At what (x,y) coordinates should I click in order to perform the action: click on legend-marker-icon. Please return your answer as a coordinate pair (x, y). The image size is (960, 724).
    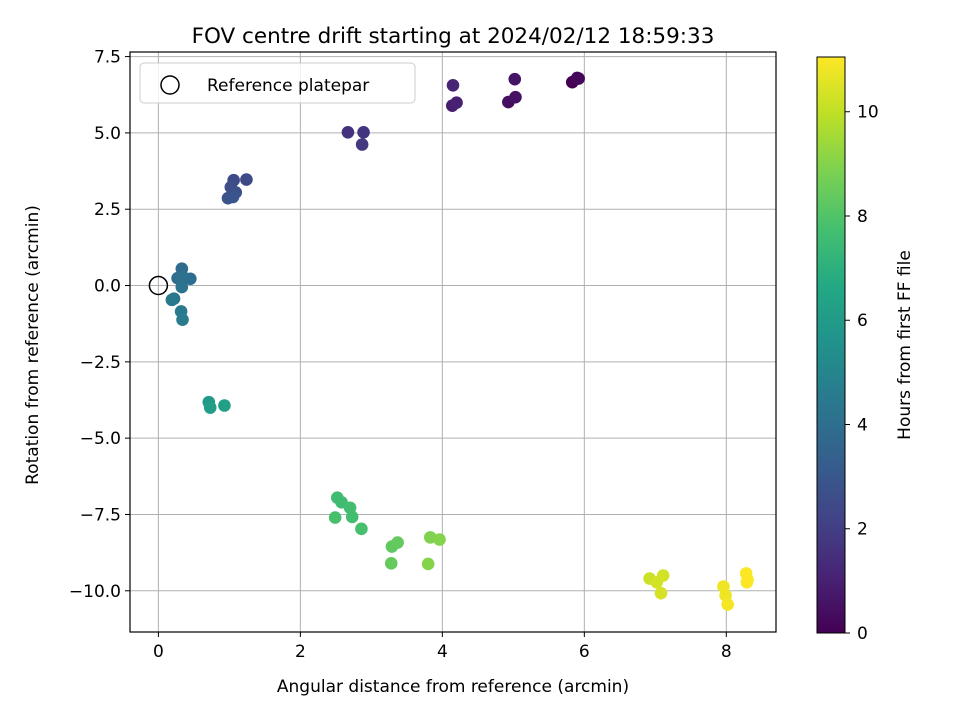
    Looking at the image, I should click on (170, 85).